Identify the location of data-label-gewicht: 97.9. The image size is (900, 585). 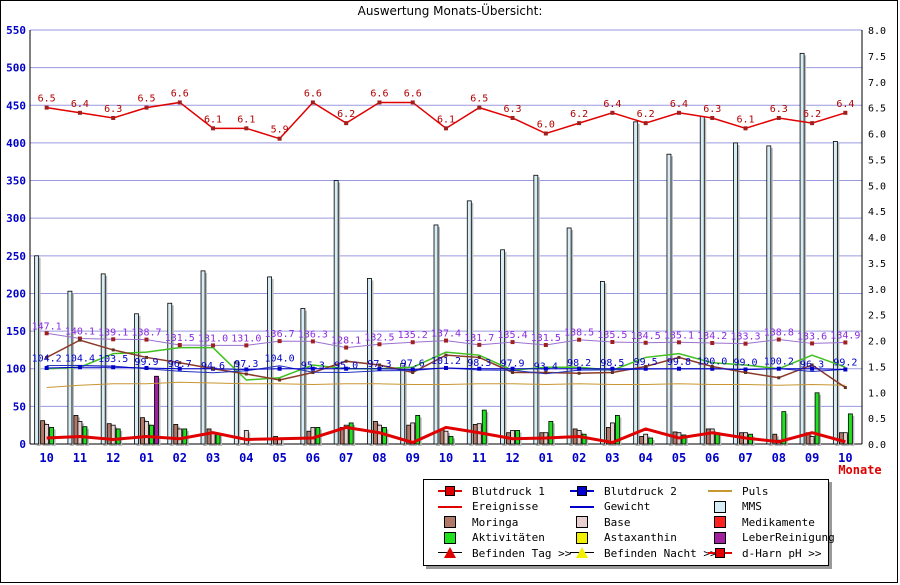
(513, 363).